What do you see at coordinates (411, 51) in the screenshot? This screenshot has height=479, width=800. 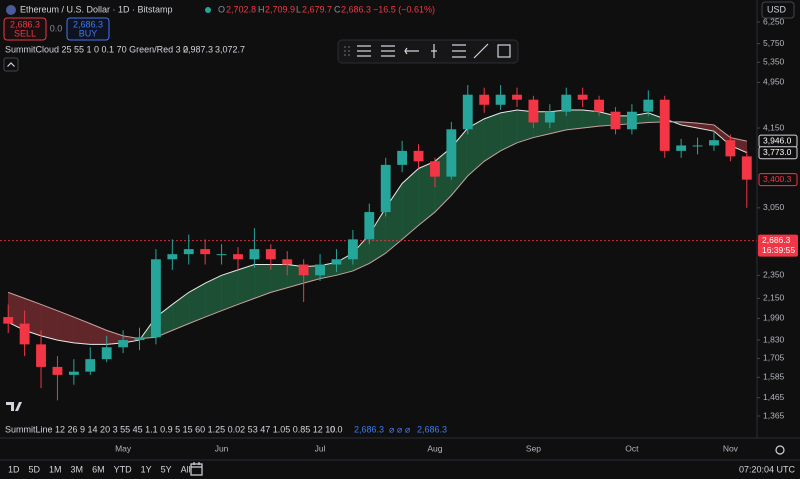 I see `tool-ray` at bounding box center [411, 51].